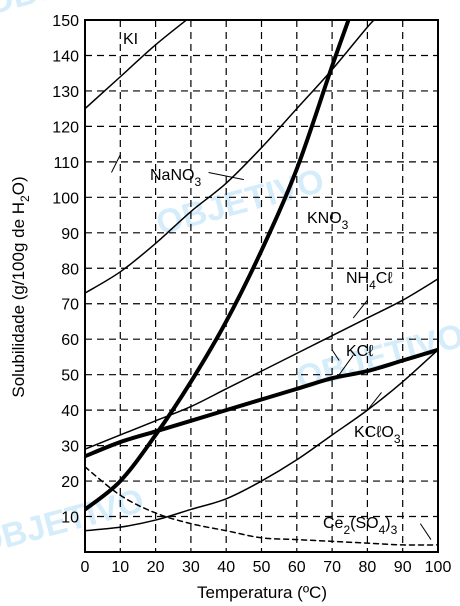 The image size is (460, 606). Describe the element at coordinates (191, 567) in the screenshot. I see `x-tick-label: 30` at that location.